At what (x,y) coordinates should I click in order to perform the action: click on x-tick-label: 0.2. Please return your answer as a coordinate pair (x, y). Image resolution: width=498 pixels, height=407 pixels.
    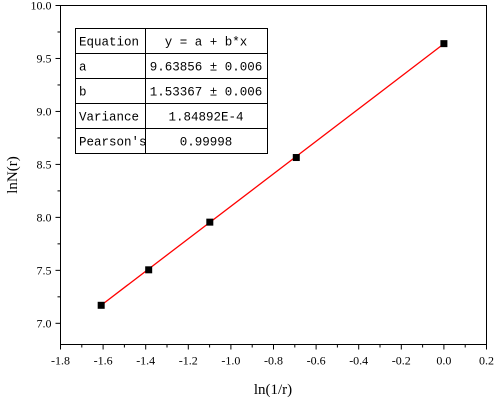
    Looking at the image, I should click on (486, 361).